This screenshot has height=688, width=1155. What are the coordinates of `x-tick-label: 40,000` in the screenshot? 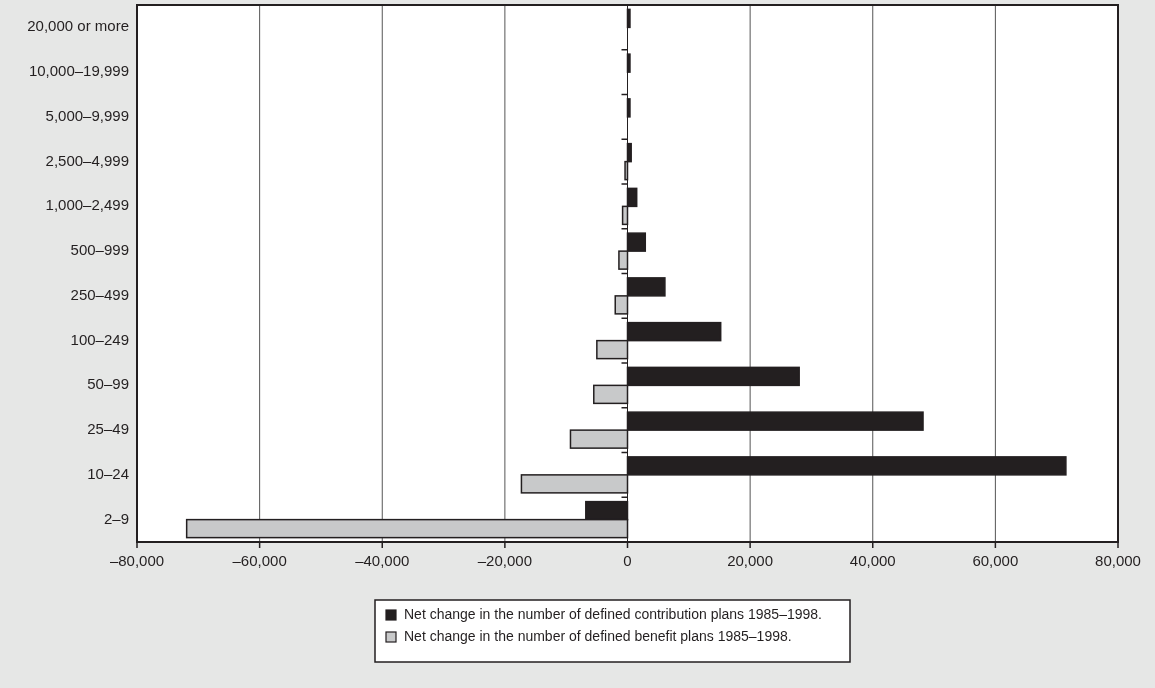 It's located at (872, 560).